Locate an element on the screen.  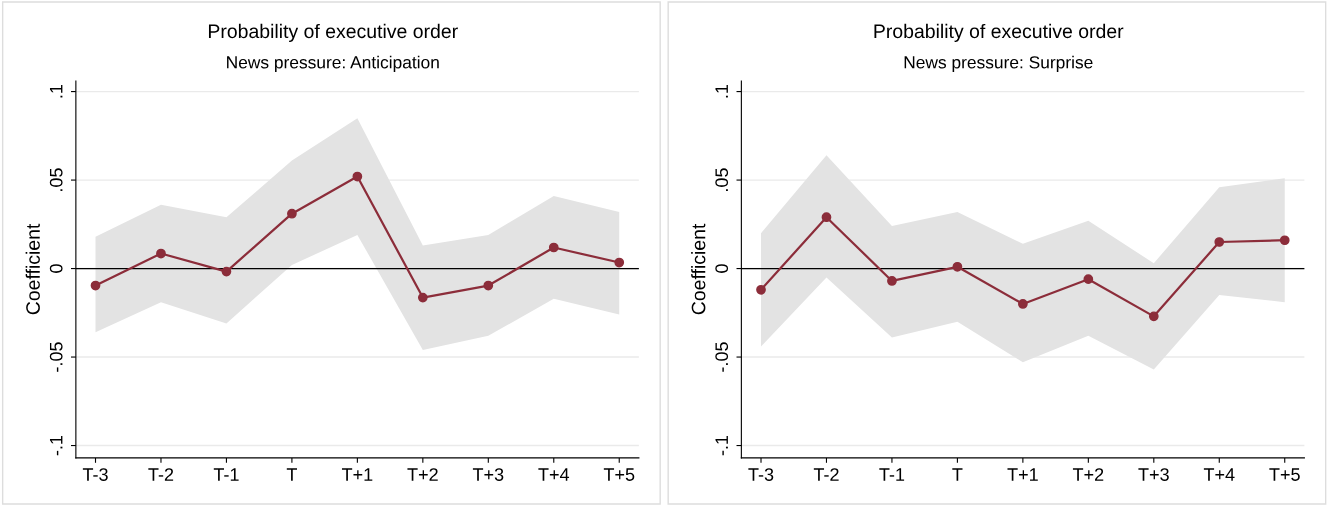
chart-subtitle: News pressure: Surprise is located at coordinates (998, 63).